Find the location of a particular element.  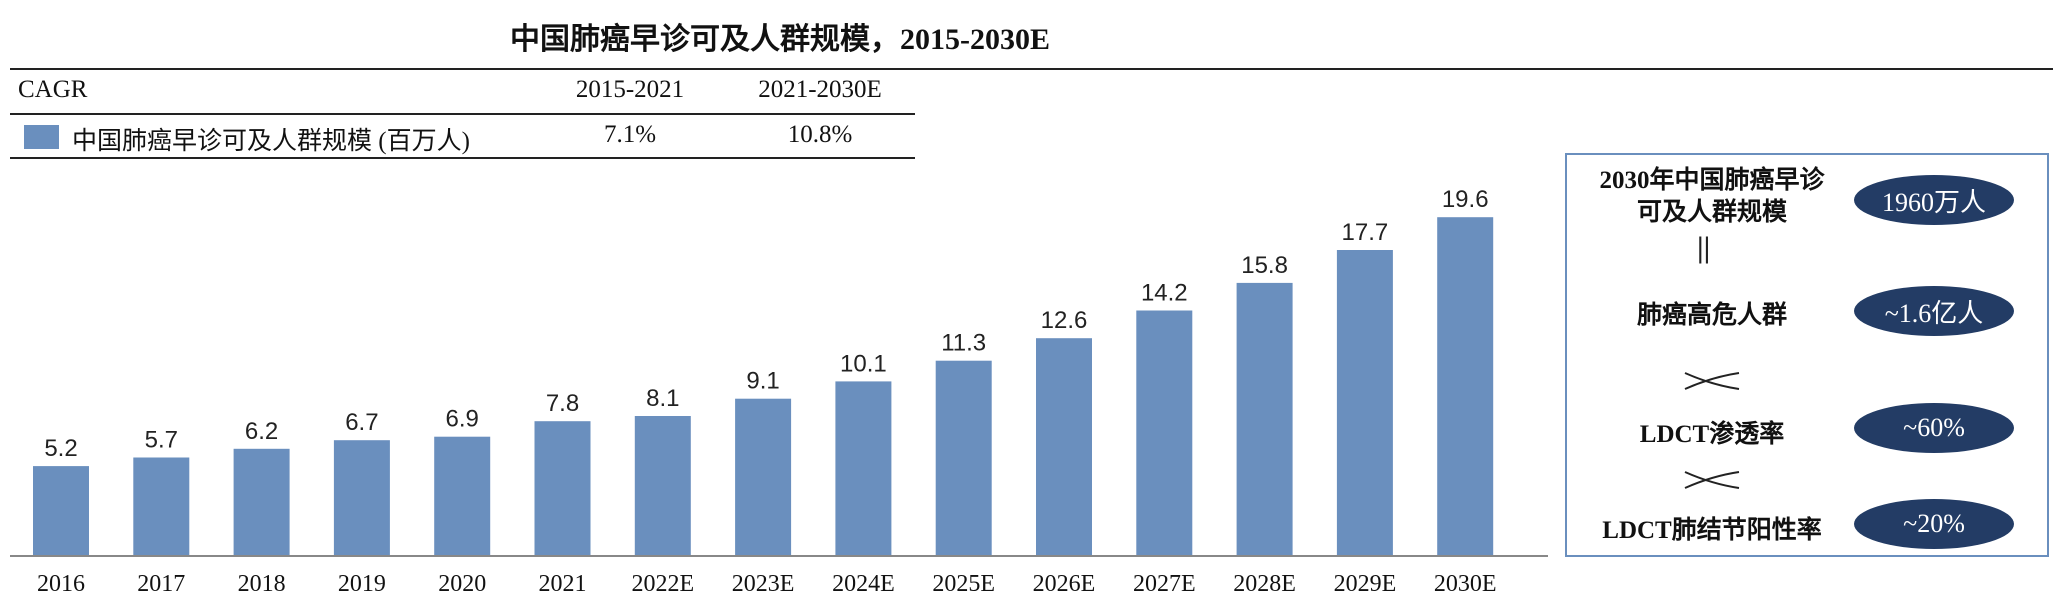

bar-2019 is located at coordinates (361, 498).